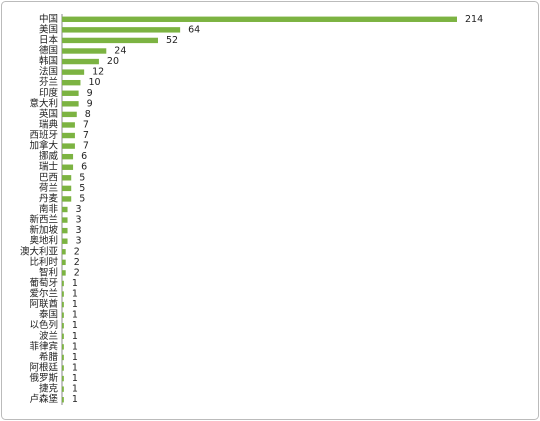  I want to click on y-tick-label: 法国, so click(48, 72).